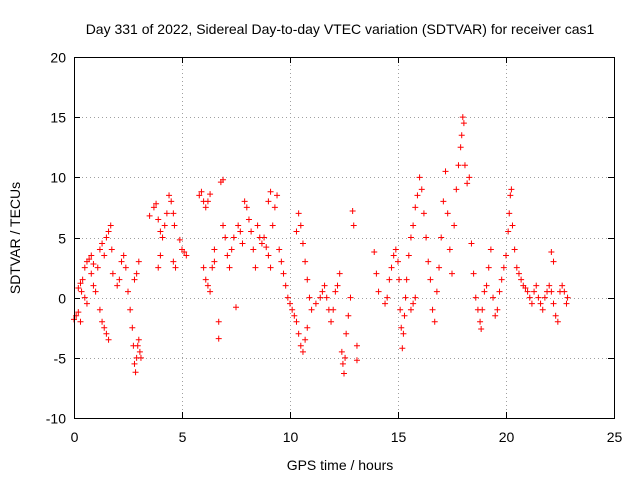 This screenshot has height=480, width=640. I want to click on x-axis-label: GPS time / hours, so click(340, 465).